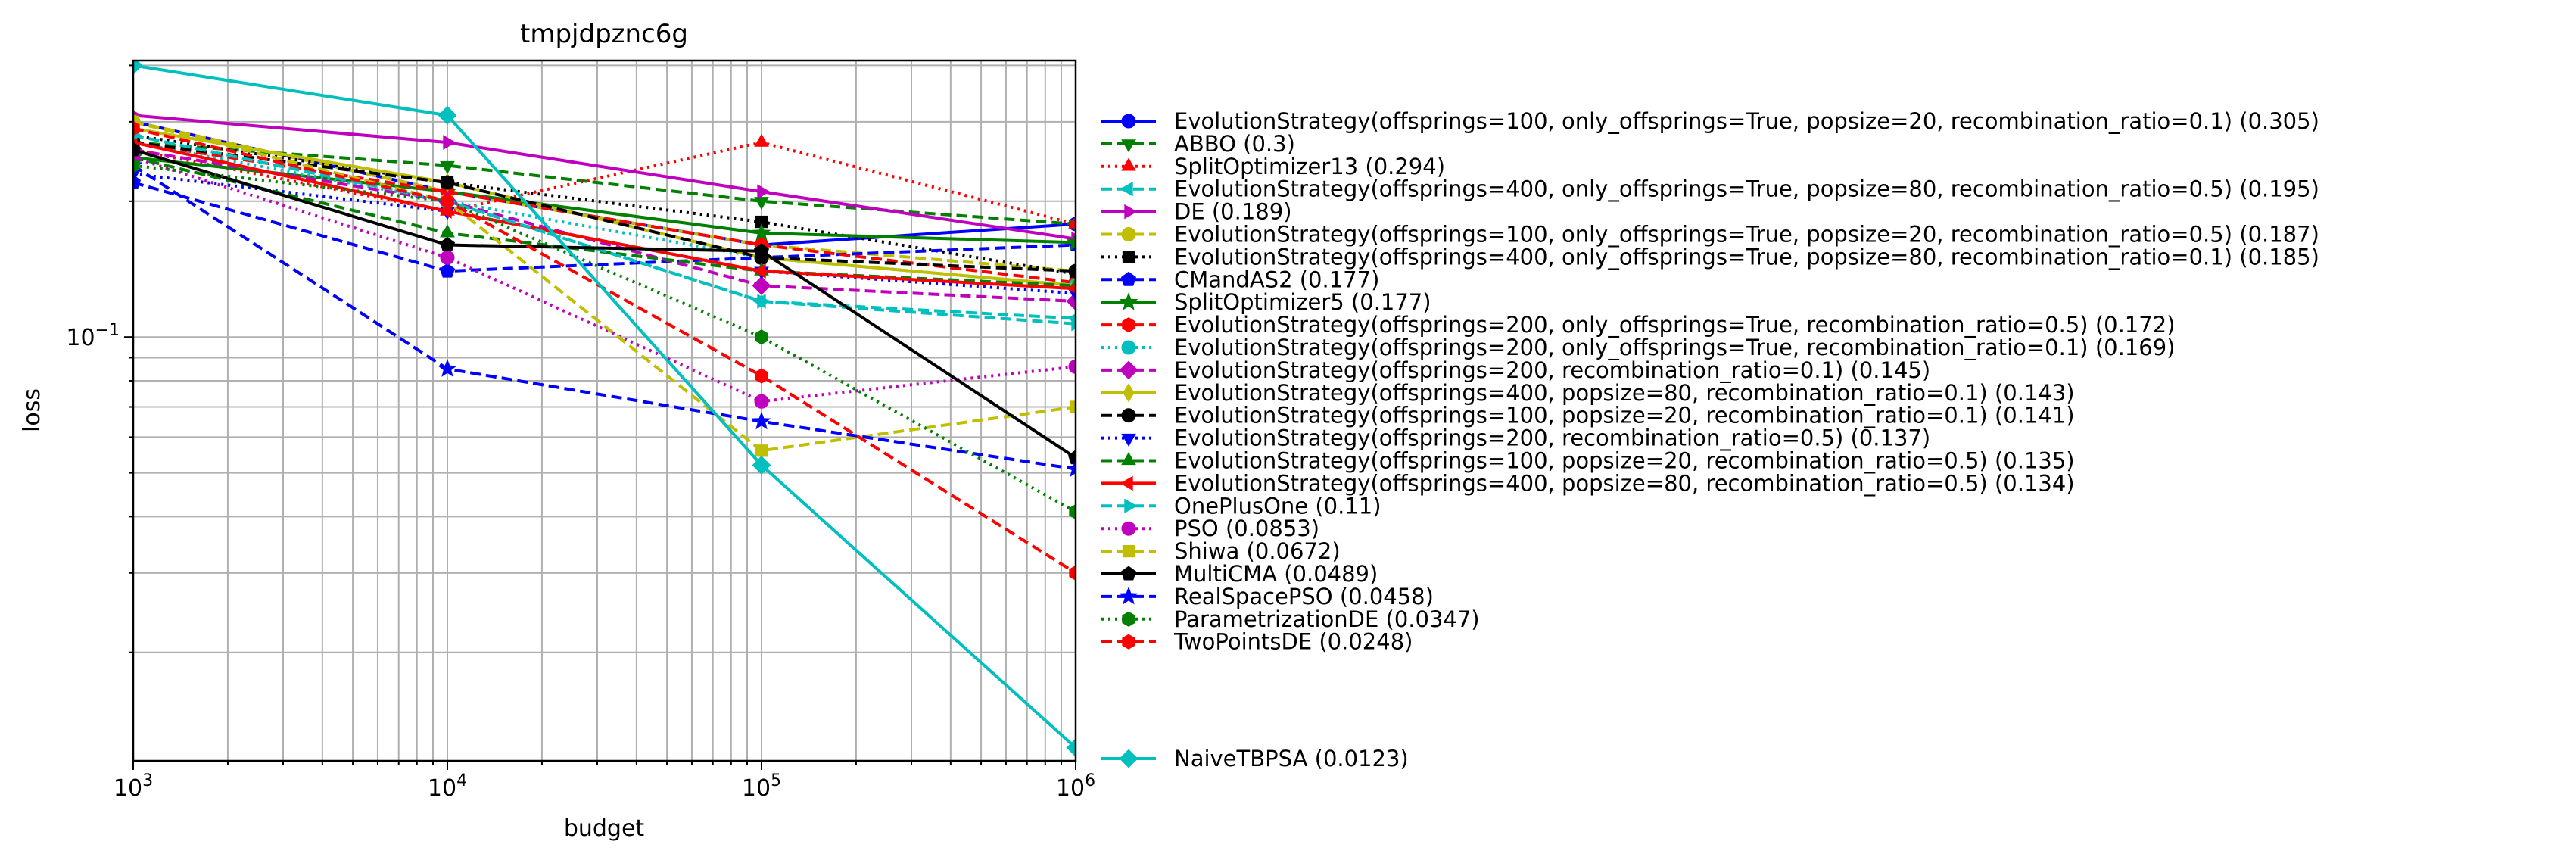 The height and width of the screenshot is (860, 2576). What do you see at coordinates (1075, 786) in the screenshot?
I see `x-tick-label: 10⁶` at bounding box center [1075, 786].